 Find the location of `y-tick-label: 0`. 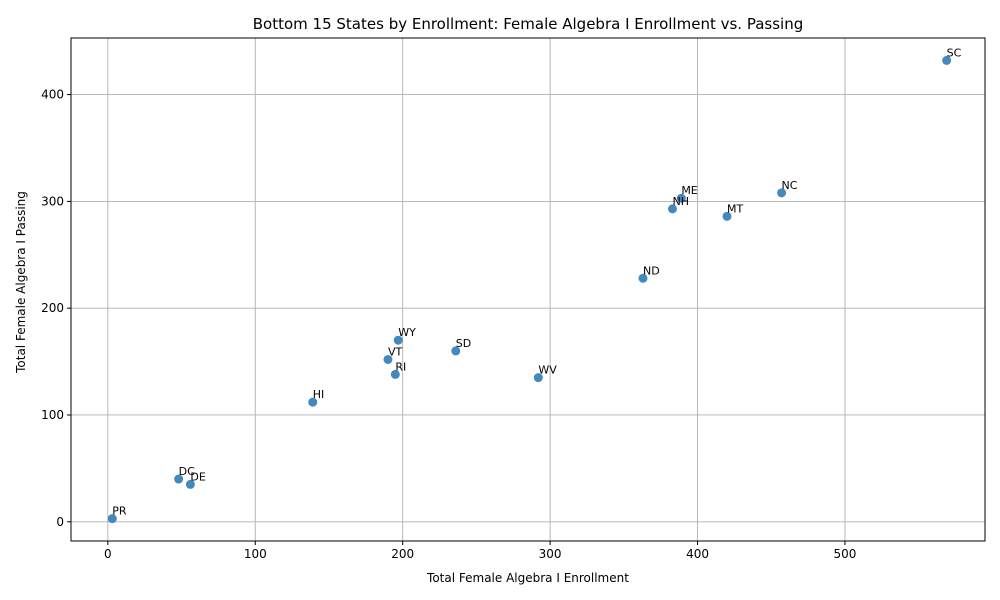

y-tick-label: 0 is located at coordinates (60, 522).